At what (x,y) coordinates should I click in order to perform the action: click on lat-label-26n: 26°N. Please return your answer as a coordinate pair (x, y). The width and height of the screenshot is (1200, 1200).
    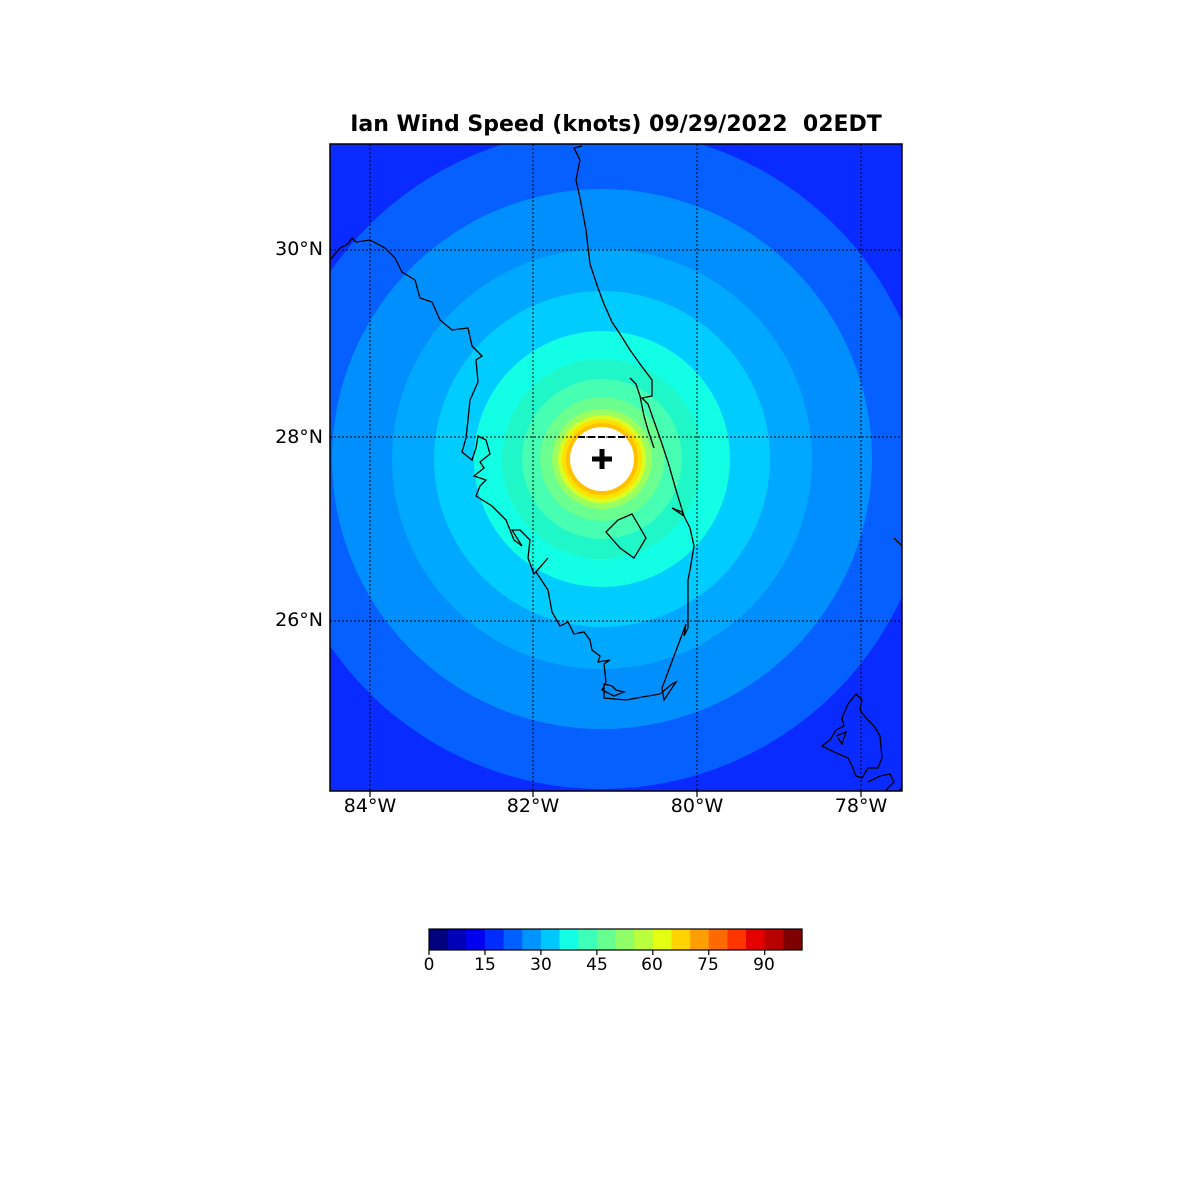
    Looking at the image, I should click on (299, 620).